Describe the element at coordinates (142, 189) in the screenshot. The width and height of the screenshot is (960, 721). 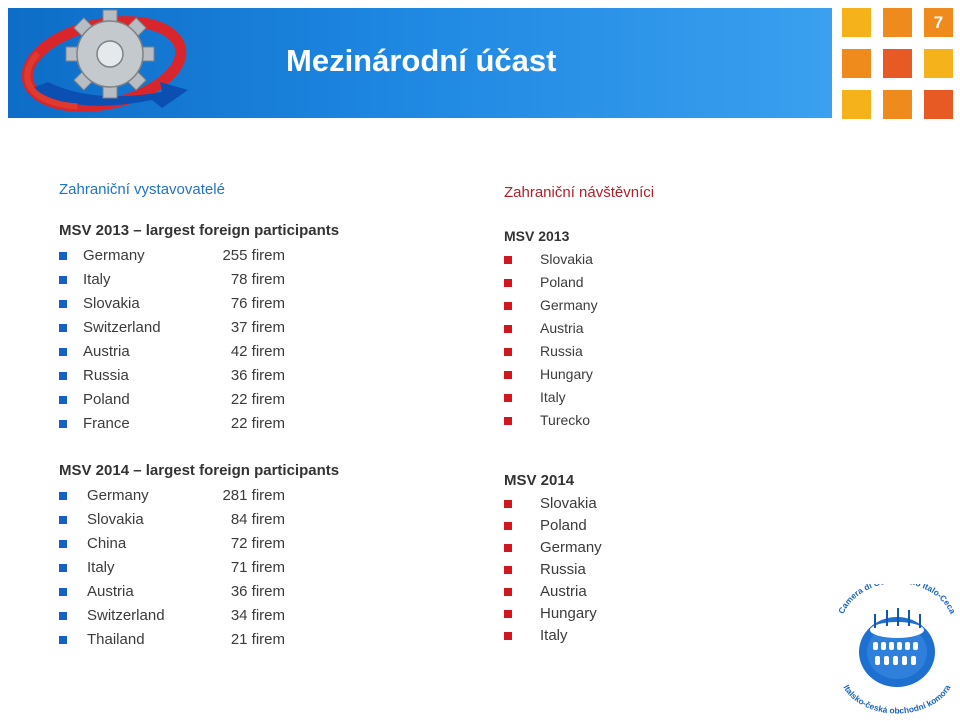
I see `exhibitors-section-title: Zahraniční vystavovatelé` at that location.